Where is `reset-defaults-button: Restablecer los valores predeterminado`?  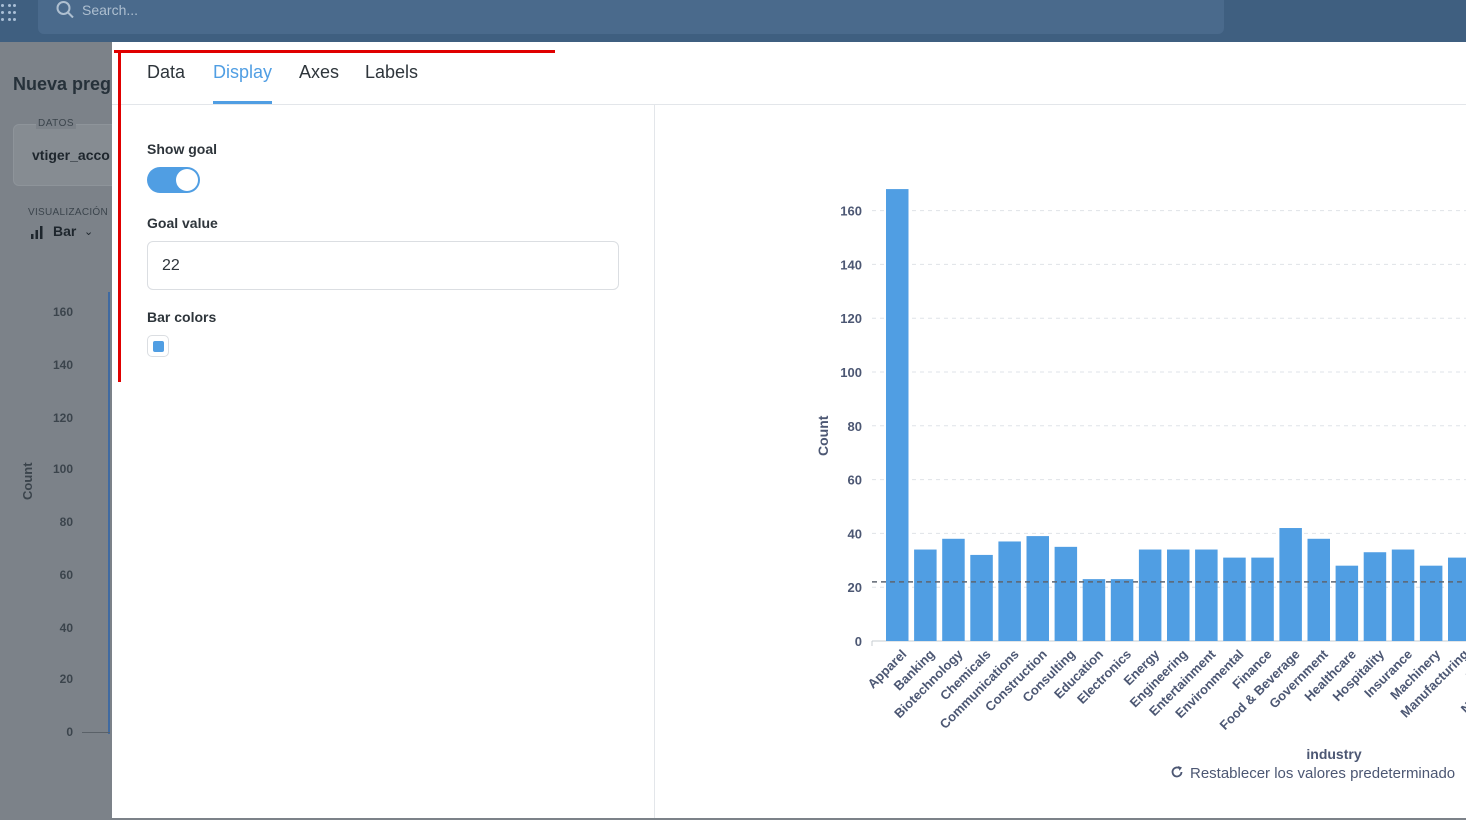
reset-defaults-button: Restablecer los valores predeterminado is located at coordinates (1312, 773).